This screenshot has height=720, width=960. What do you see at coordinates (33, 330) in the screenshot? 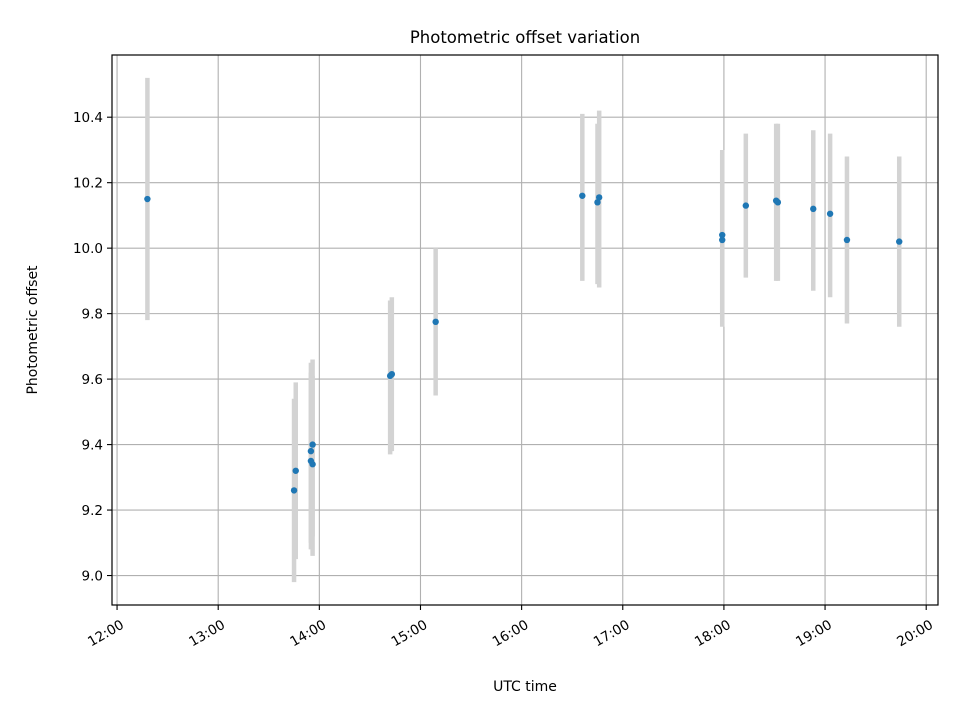
I see `y-axis-label: Photometric offset` at bounding box center [33, 330].